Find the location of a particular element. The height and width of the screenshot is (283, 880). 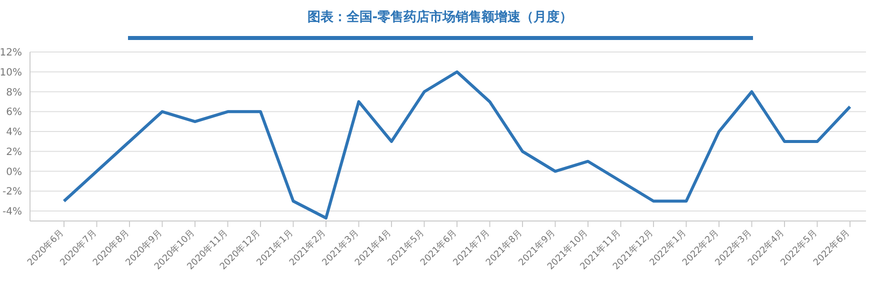

y-tick-label: 0% is located at coordinates (14, 172).